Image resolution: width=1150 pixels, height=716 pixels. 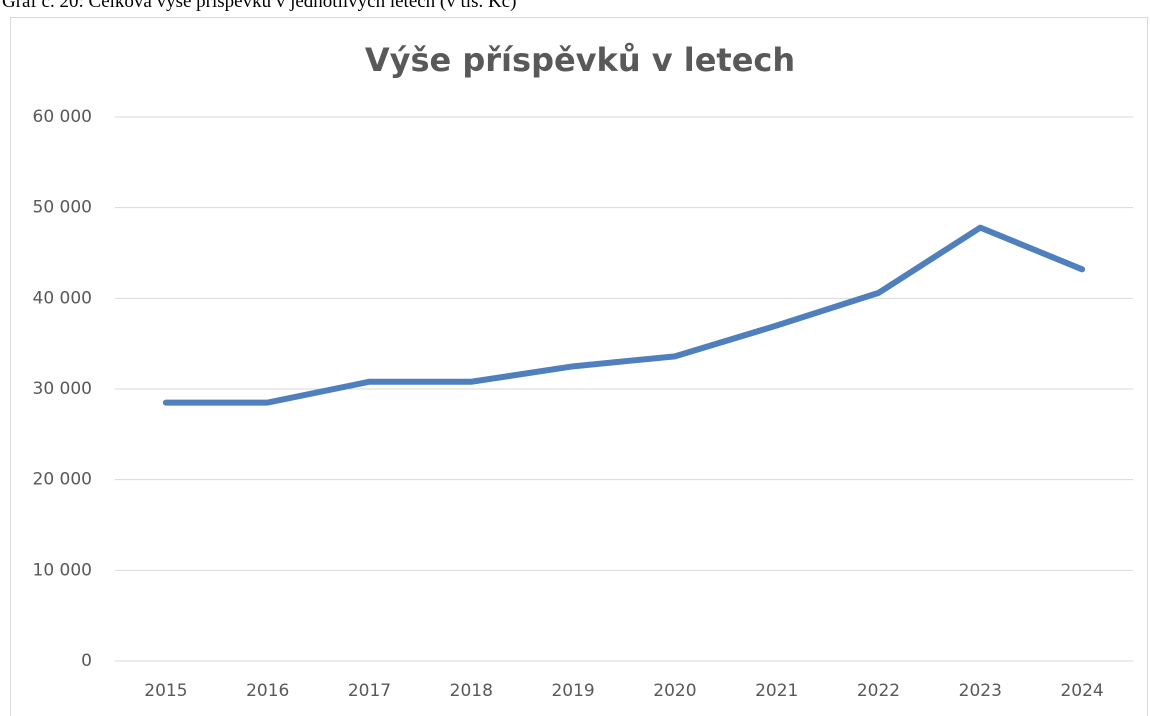 I want to click on x-tick-label: 2021, so click(x=776, y=691).